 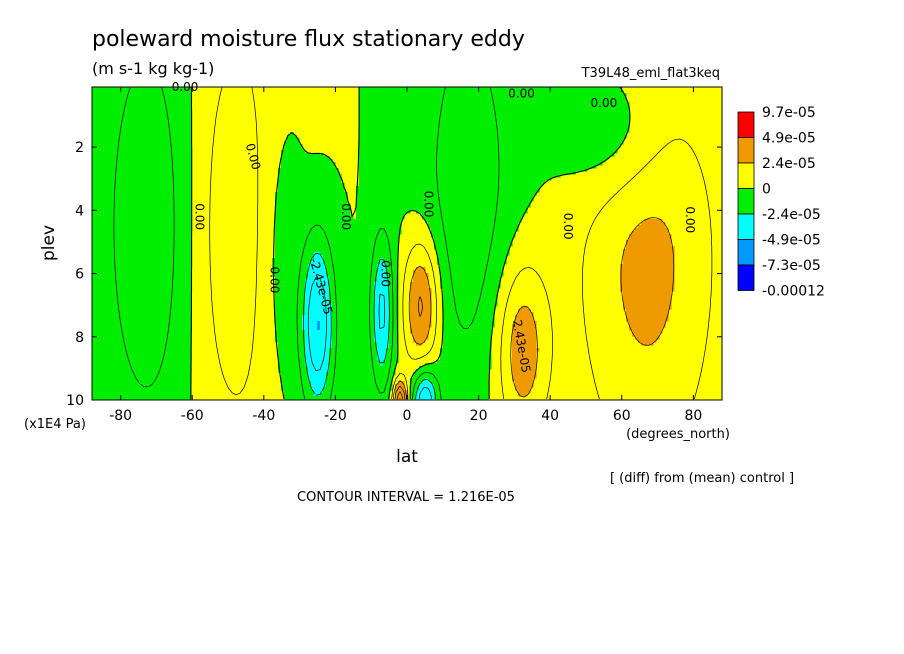 I want to click on legend-label: -0.00012, so click(x=793, y=292).